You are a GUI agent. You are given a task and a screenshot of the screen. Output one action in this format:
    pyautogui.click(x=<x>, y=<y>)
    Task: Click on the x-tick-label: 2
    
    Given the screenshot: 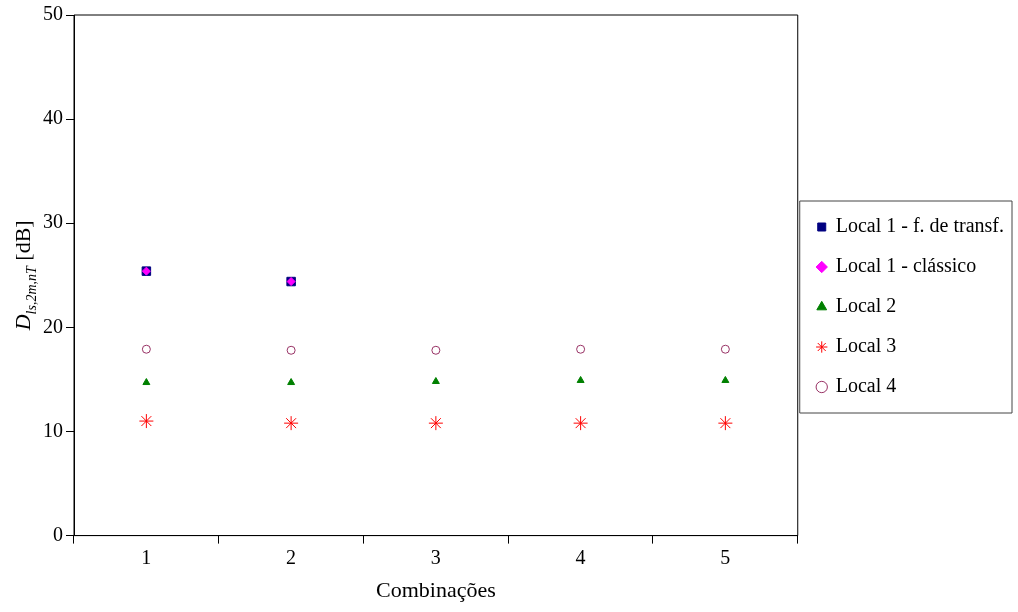 What is the action you would take?
    pyautogui.click(x=291, y=556)
    